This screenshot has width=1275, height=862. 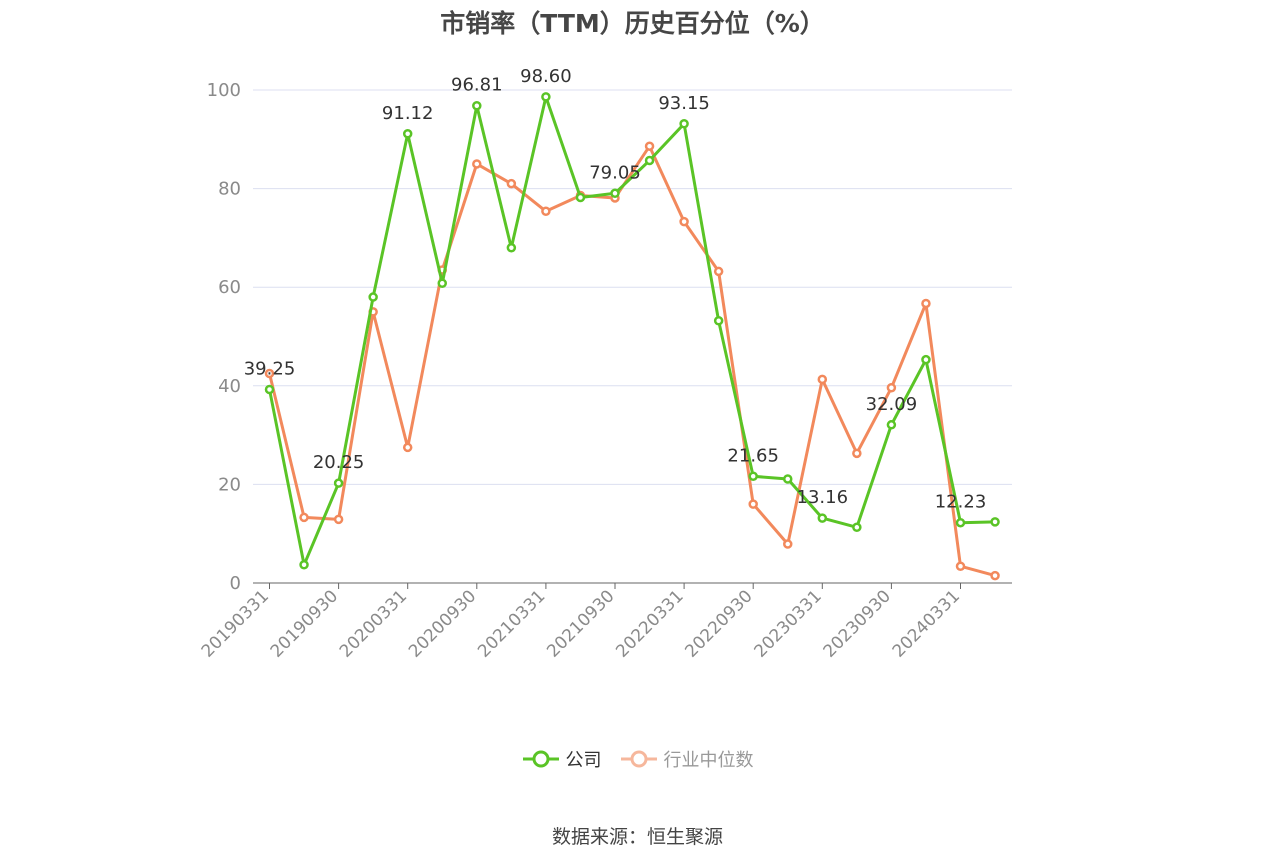 I want to click on data-label-20210331: 98.60, so click(x=546, y=76).